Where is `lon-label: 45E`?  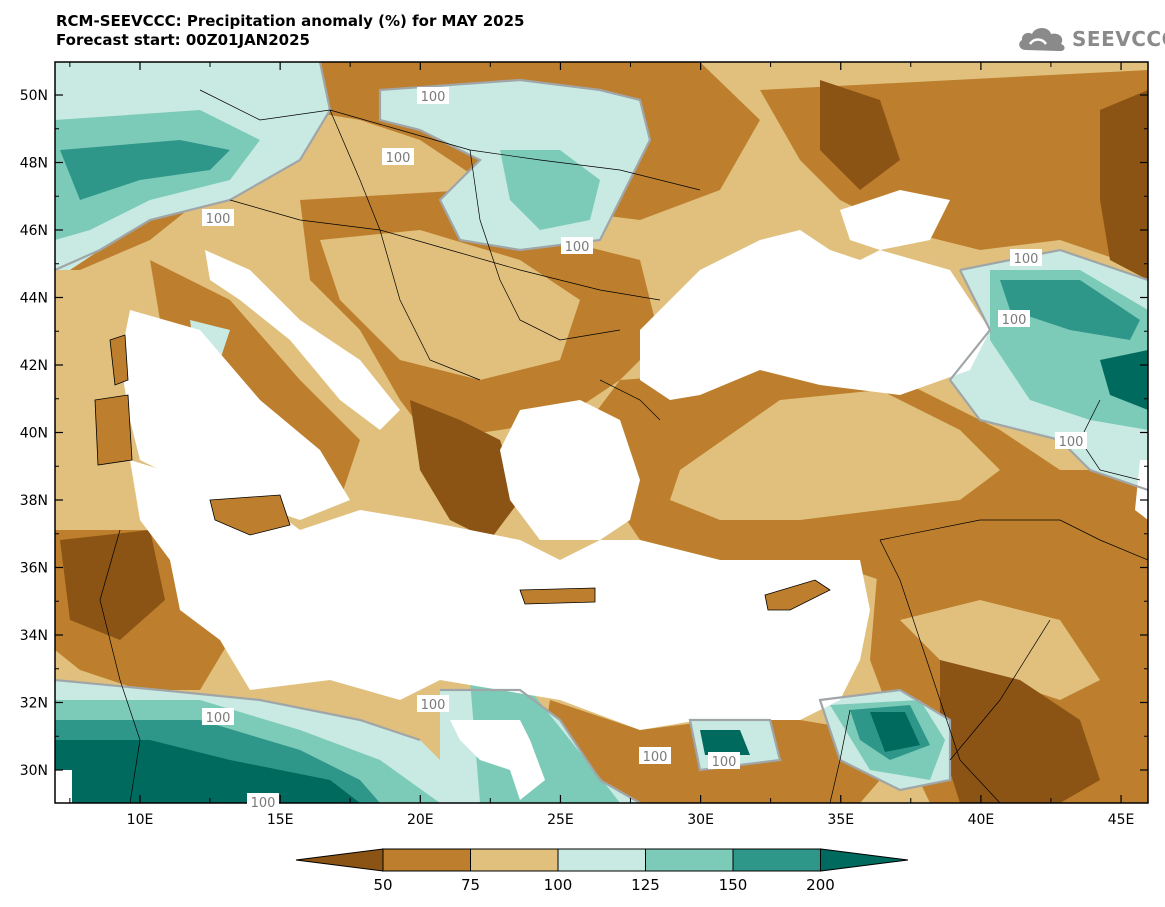
lon-label: 45E is located at coordinates (1121, 820).